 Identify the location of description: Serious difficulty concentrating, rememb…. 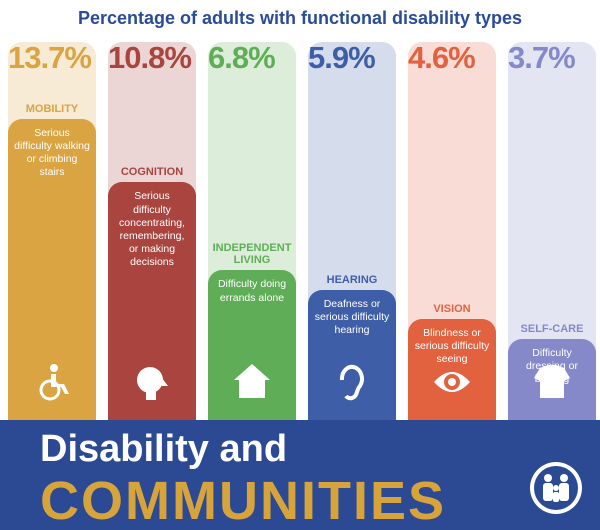
(152, 229).